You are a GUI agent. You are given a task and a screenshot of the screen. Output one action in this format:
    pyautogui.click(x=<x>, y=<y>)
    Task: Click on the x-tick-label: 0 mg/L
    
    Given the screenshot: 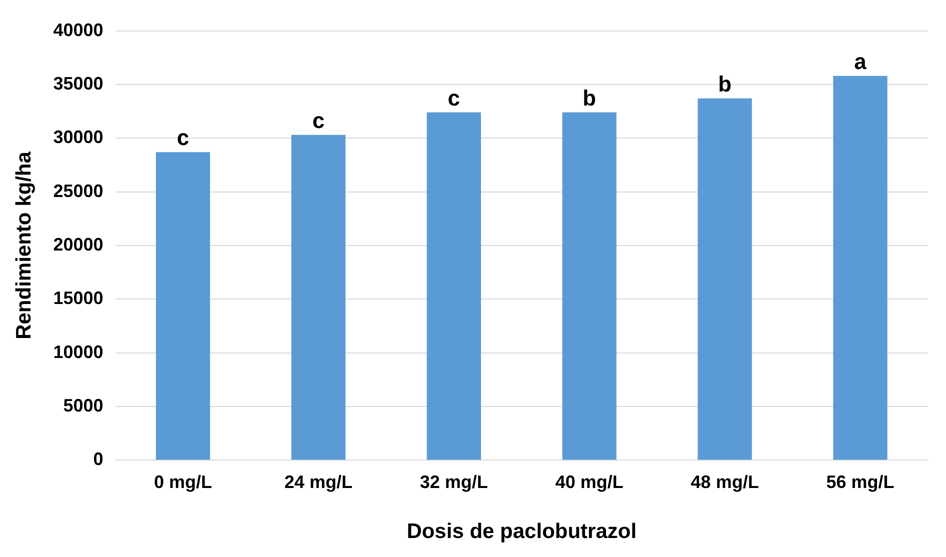 What is the action you would take?
    pyautogui.click(x=183, y=482)
    